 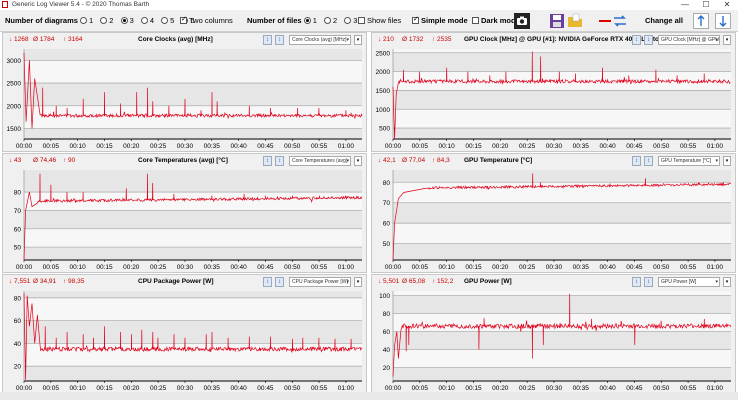 I want to click on simple-mode-option: Simple mode, so click(x=440, y=21).